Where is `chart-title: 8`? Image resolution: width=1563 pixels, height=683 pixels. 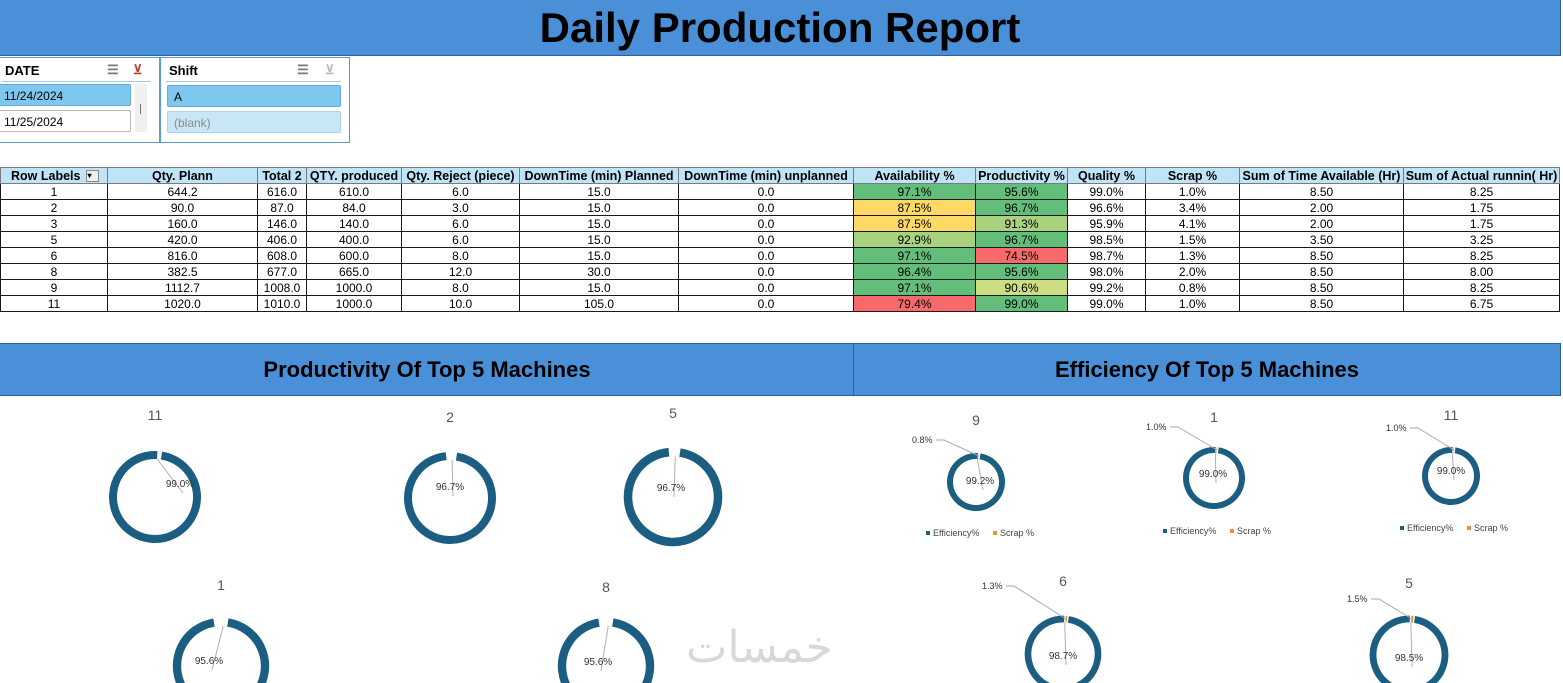
chart-title: 8 is located at coordinates (606, 587).